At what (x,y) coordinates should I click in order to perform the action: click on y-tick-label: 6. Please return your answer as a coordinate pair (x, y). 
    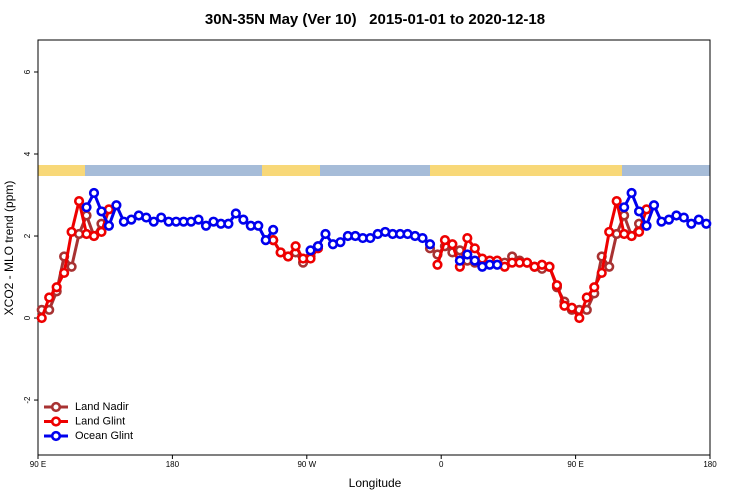
    Looking at the image, I should click on (27, 71).